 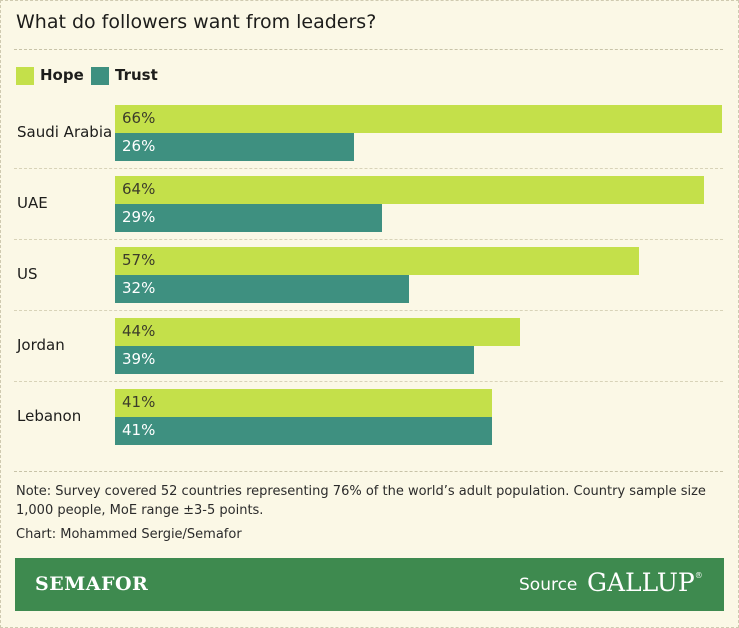 What do you see at coordinates (139, 402) in the screenshot?
I see `data-label-hope-lebanon: 41%` at bounding box center [139, 402].